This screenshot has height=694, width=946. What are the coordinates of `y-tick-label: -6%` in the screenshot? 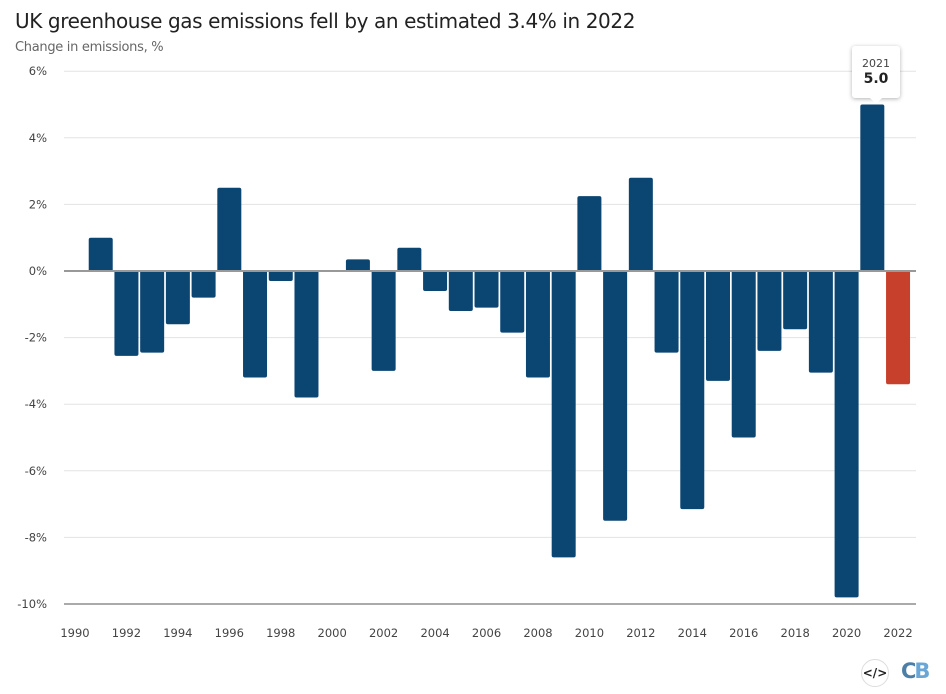 It's located at (36, 471).